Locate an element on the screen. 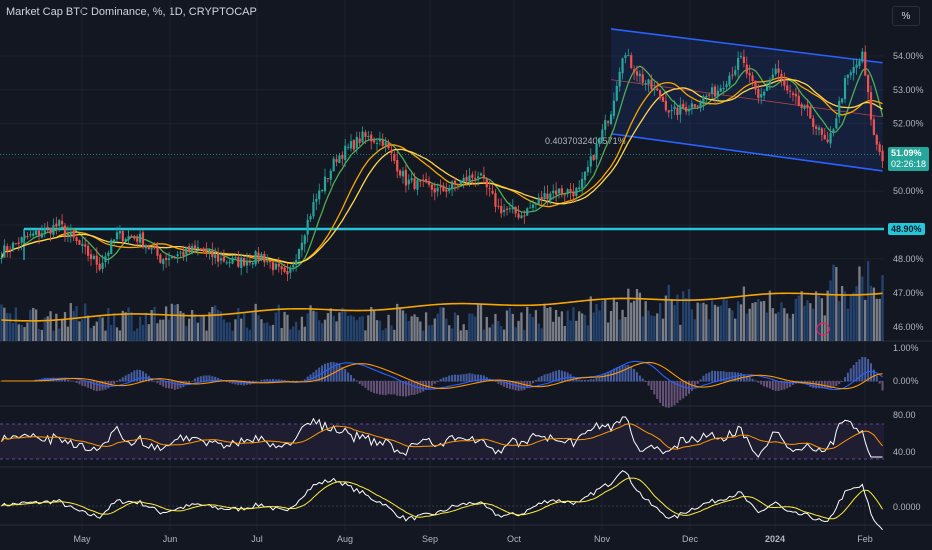 The width and height of the screenshot is (932, 550). rsi-tick-label: 40.00 is located at coordinates (904, 452).